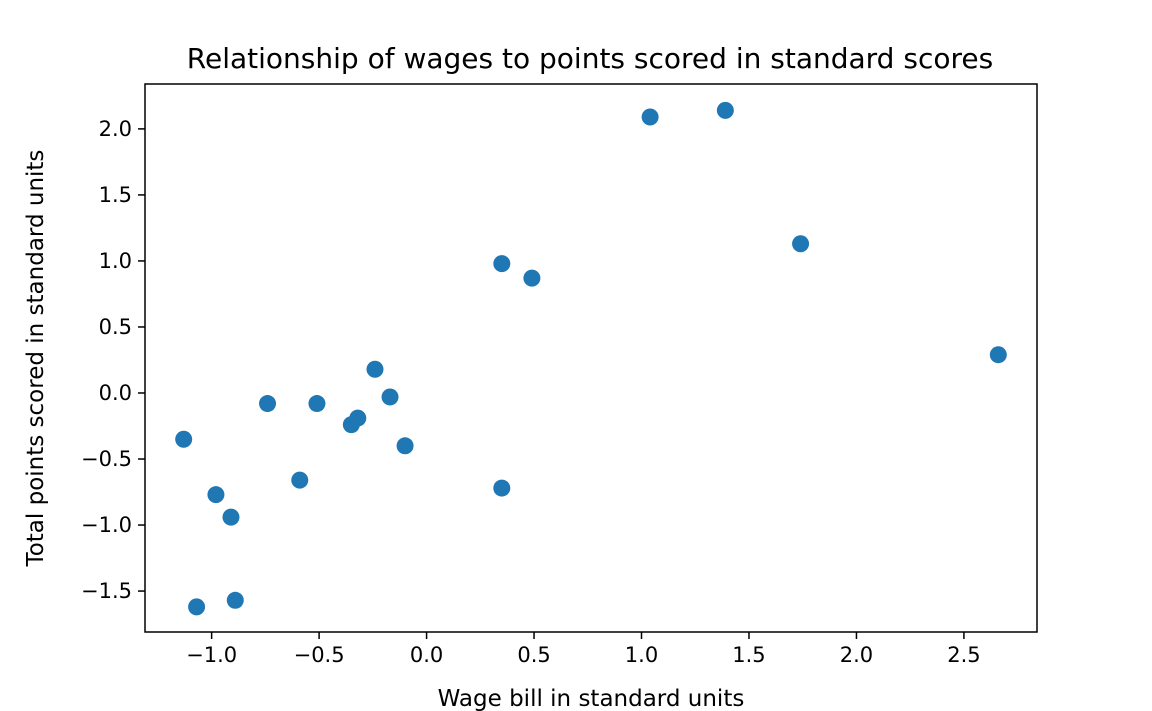 The width and height of the screenshot is (1152, 711). Describe the element at coordinates (115, 195) in the screenshot. I see `y-tick-label: 1.5` at that location.